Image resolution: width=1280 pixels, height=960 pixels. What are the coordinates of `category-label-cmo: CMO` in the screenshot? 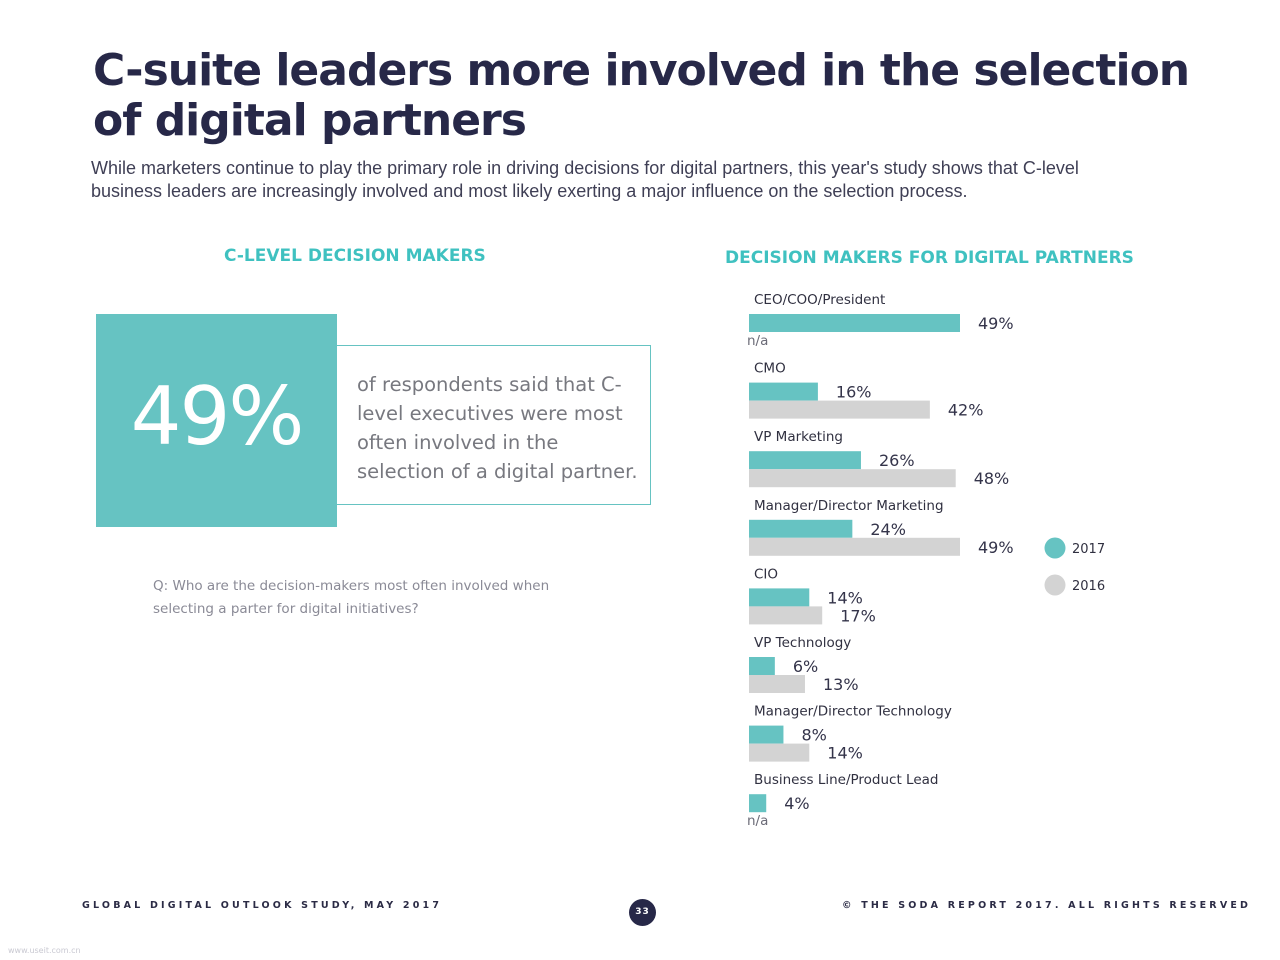 It's located at (770, 369).